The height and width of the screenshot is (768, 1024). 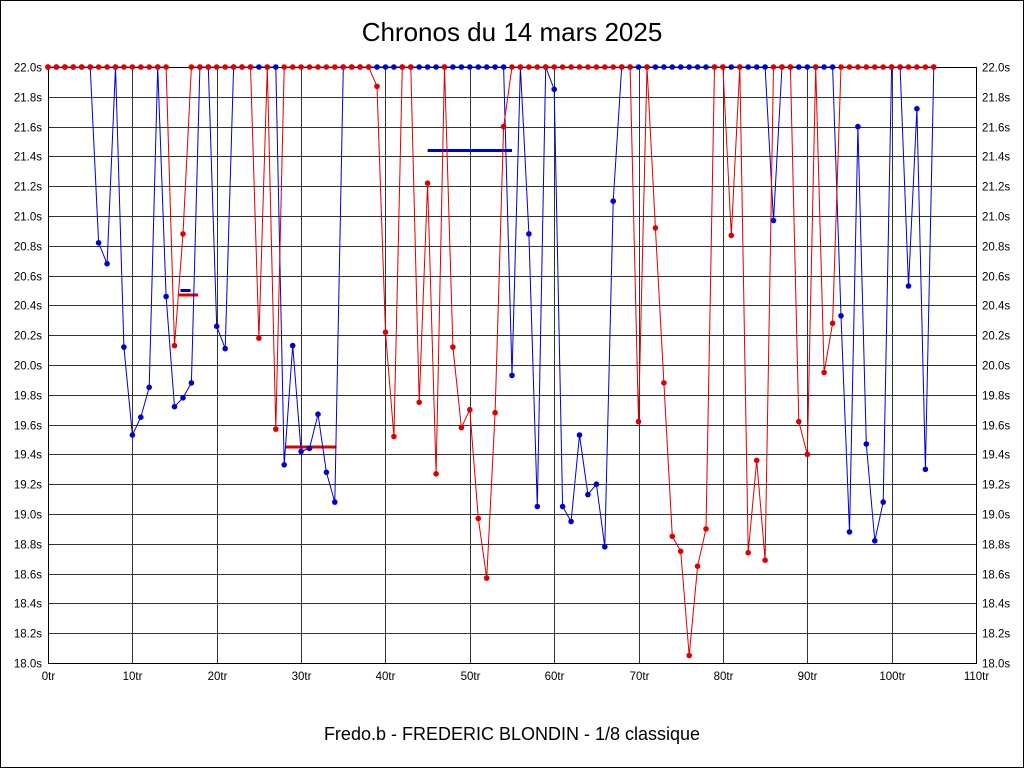 What do you see at coordinates (996, 158) in the screenshot?
I see `y-tick-label-right: 21.4s` at bounding box center [996, 158].